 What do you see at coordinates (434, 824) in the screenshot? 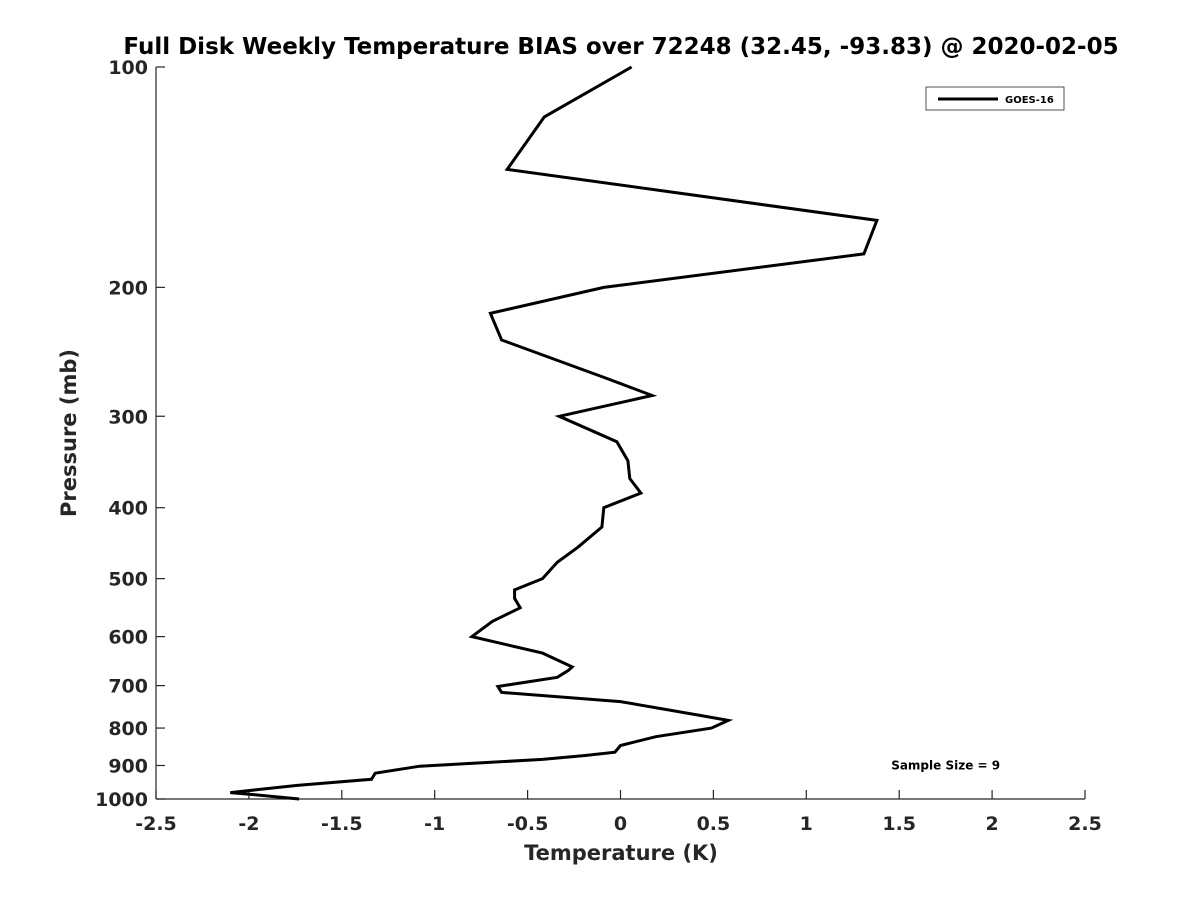
I see `x-tick-label: -1` at bounding box center [434, 824].